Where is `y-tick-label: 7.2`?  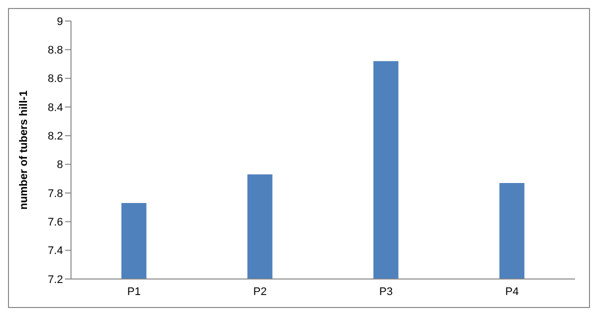
y-tick-label: 7.2 is located at coordinates (55, 280).